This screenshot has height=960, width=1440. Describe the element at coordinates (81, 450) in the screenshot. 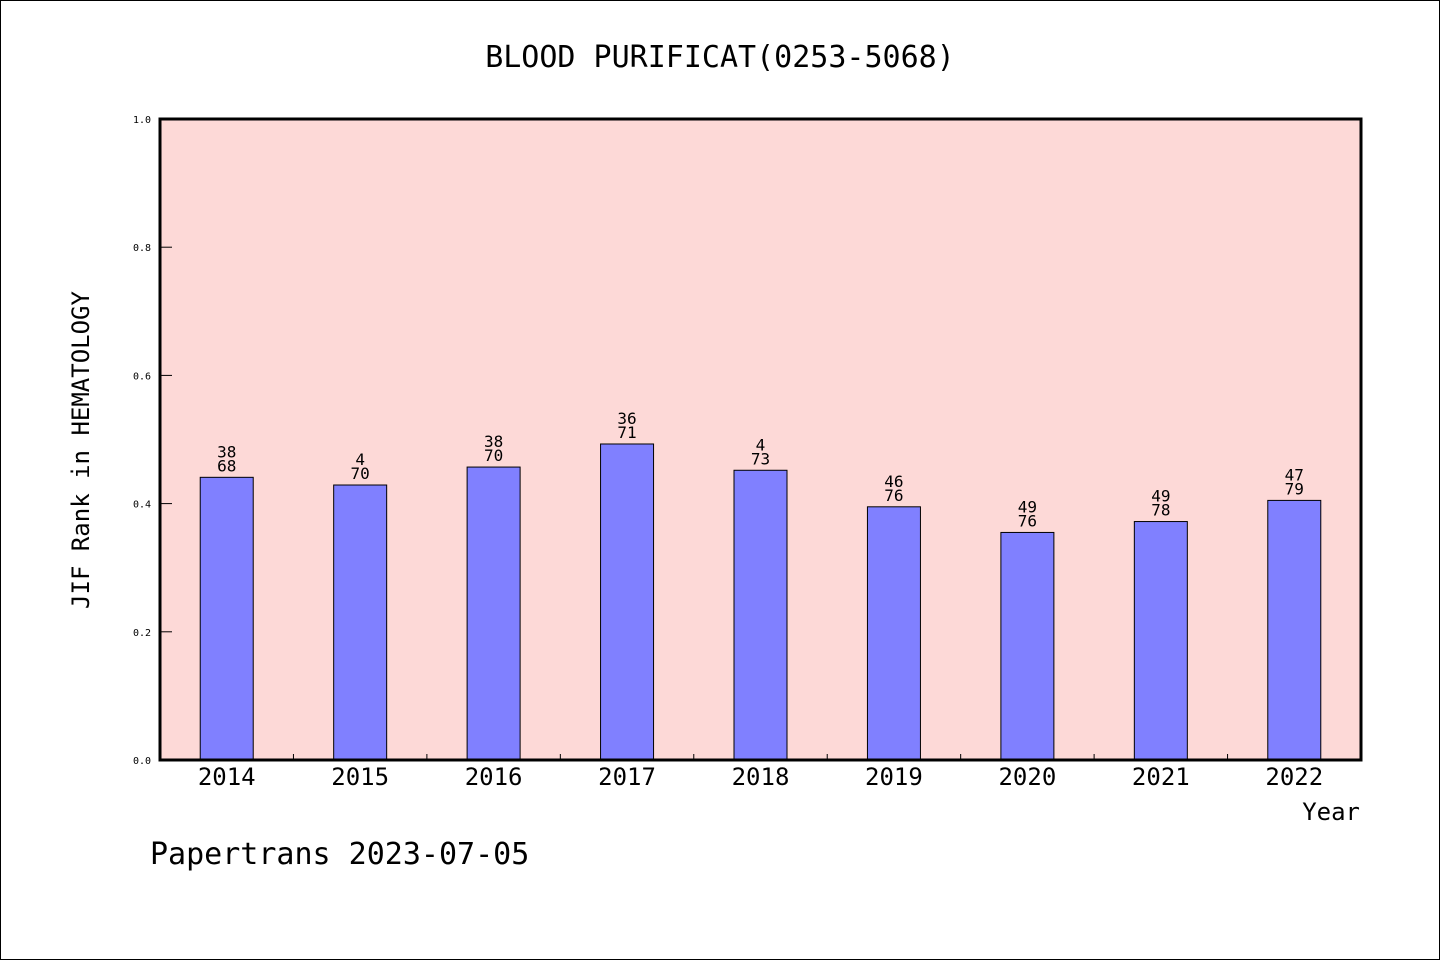

I see `y-axis-label: JIF Rank in HEMATOLOGY` at that location.